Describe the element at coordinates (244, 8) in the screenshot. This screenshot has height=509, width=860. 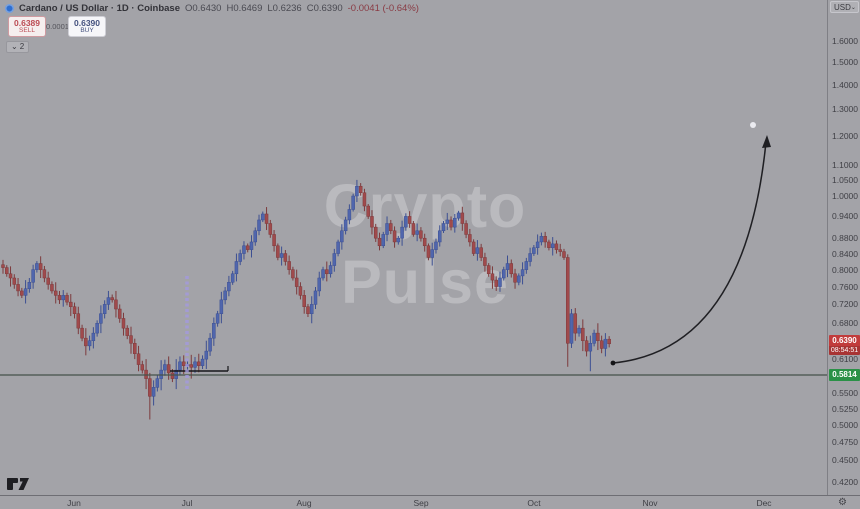
I see `ohlc-high: H0.6469` at that location.